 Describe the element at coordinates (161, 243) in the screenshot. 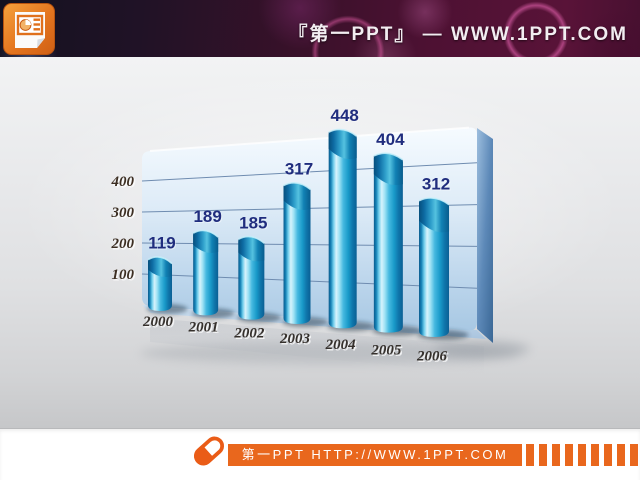

I see `value-label: 119` at that location.